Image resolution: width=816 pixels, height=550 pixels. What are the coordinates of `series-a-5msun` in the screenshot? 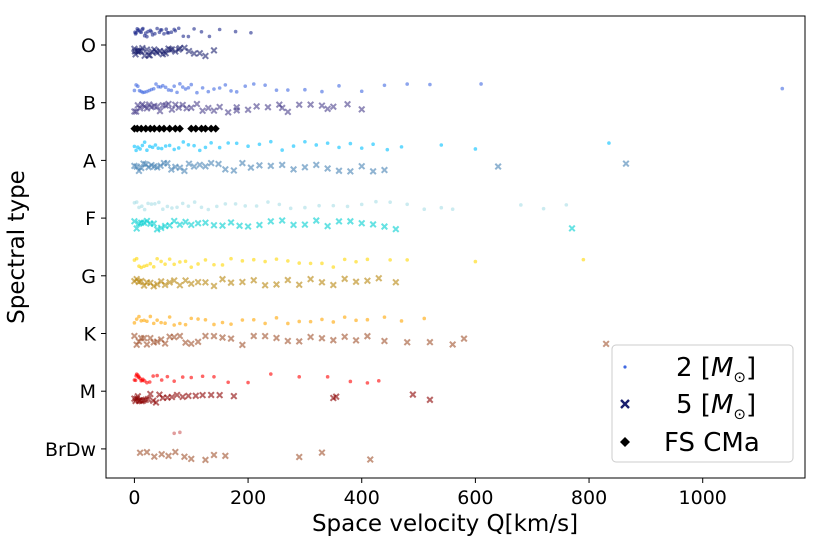 It's located at (380, 167).